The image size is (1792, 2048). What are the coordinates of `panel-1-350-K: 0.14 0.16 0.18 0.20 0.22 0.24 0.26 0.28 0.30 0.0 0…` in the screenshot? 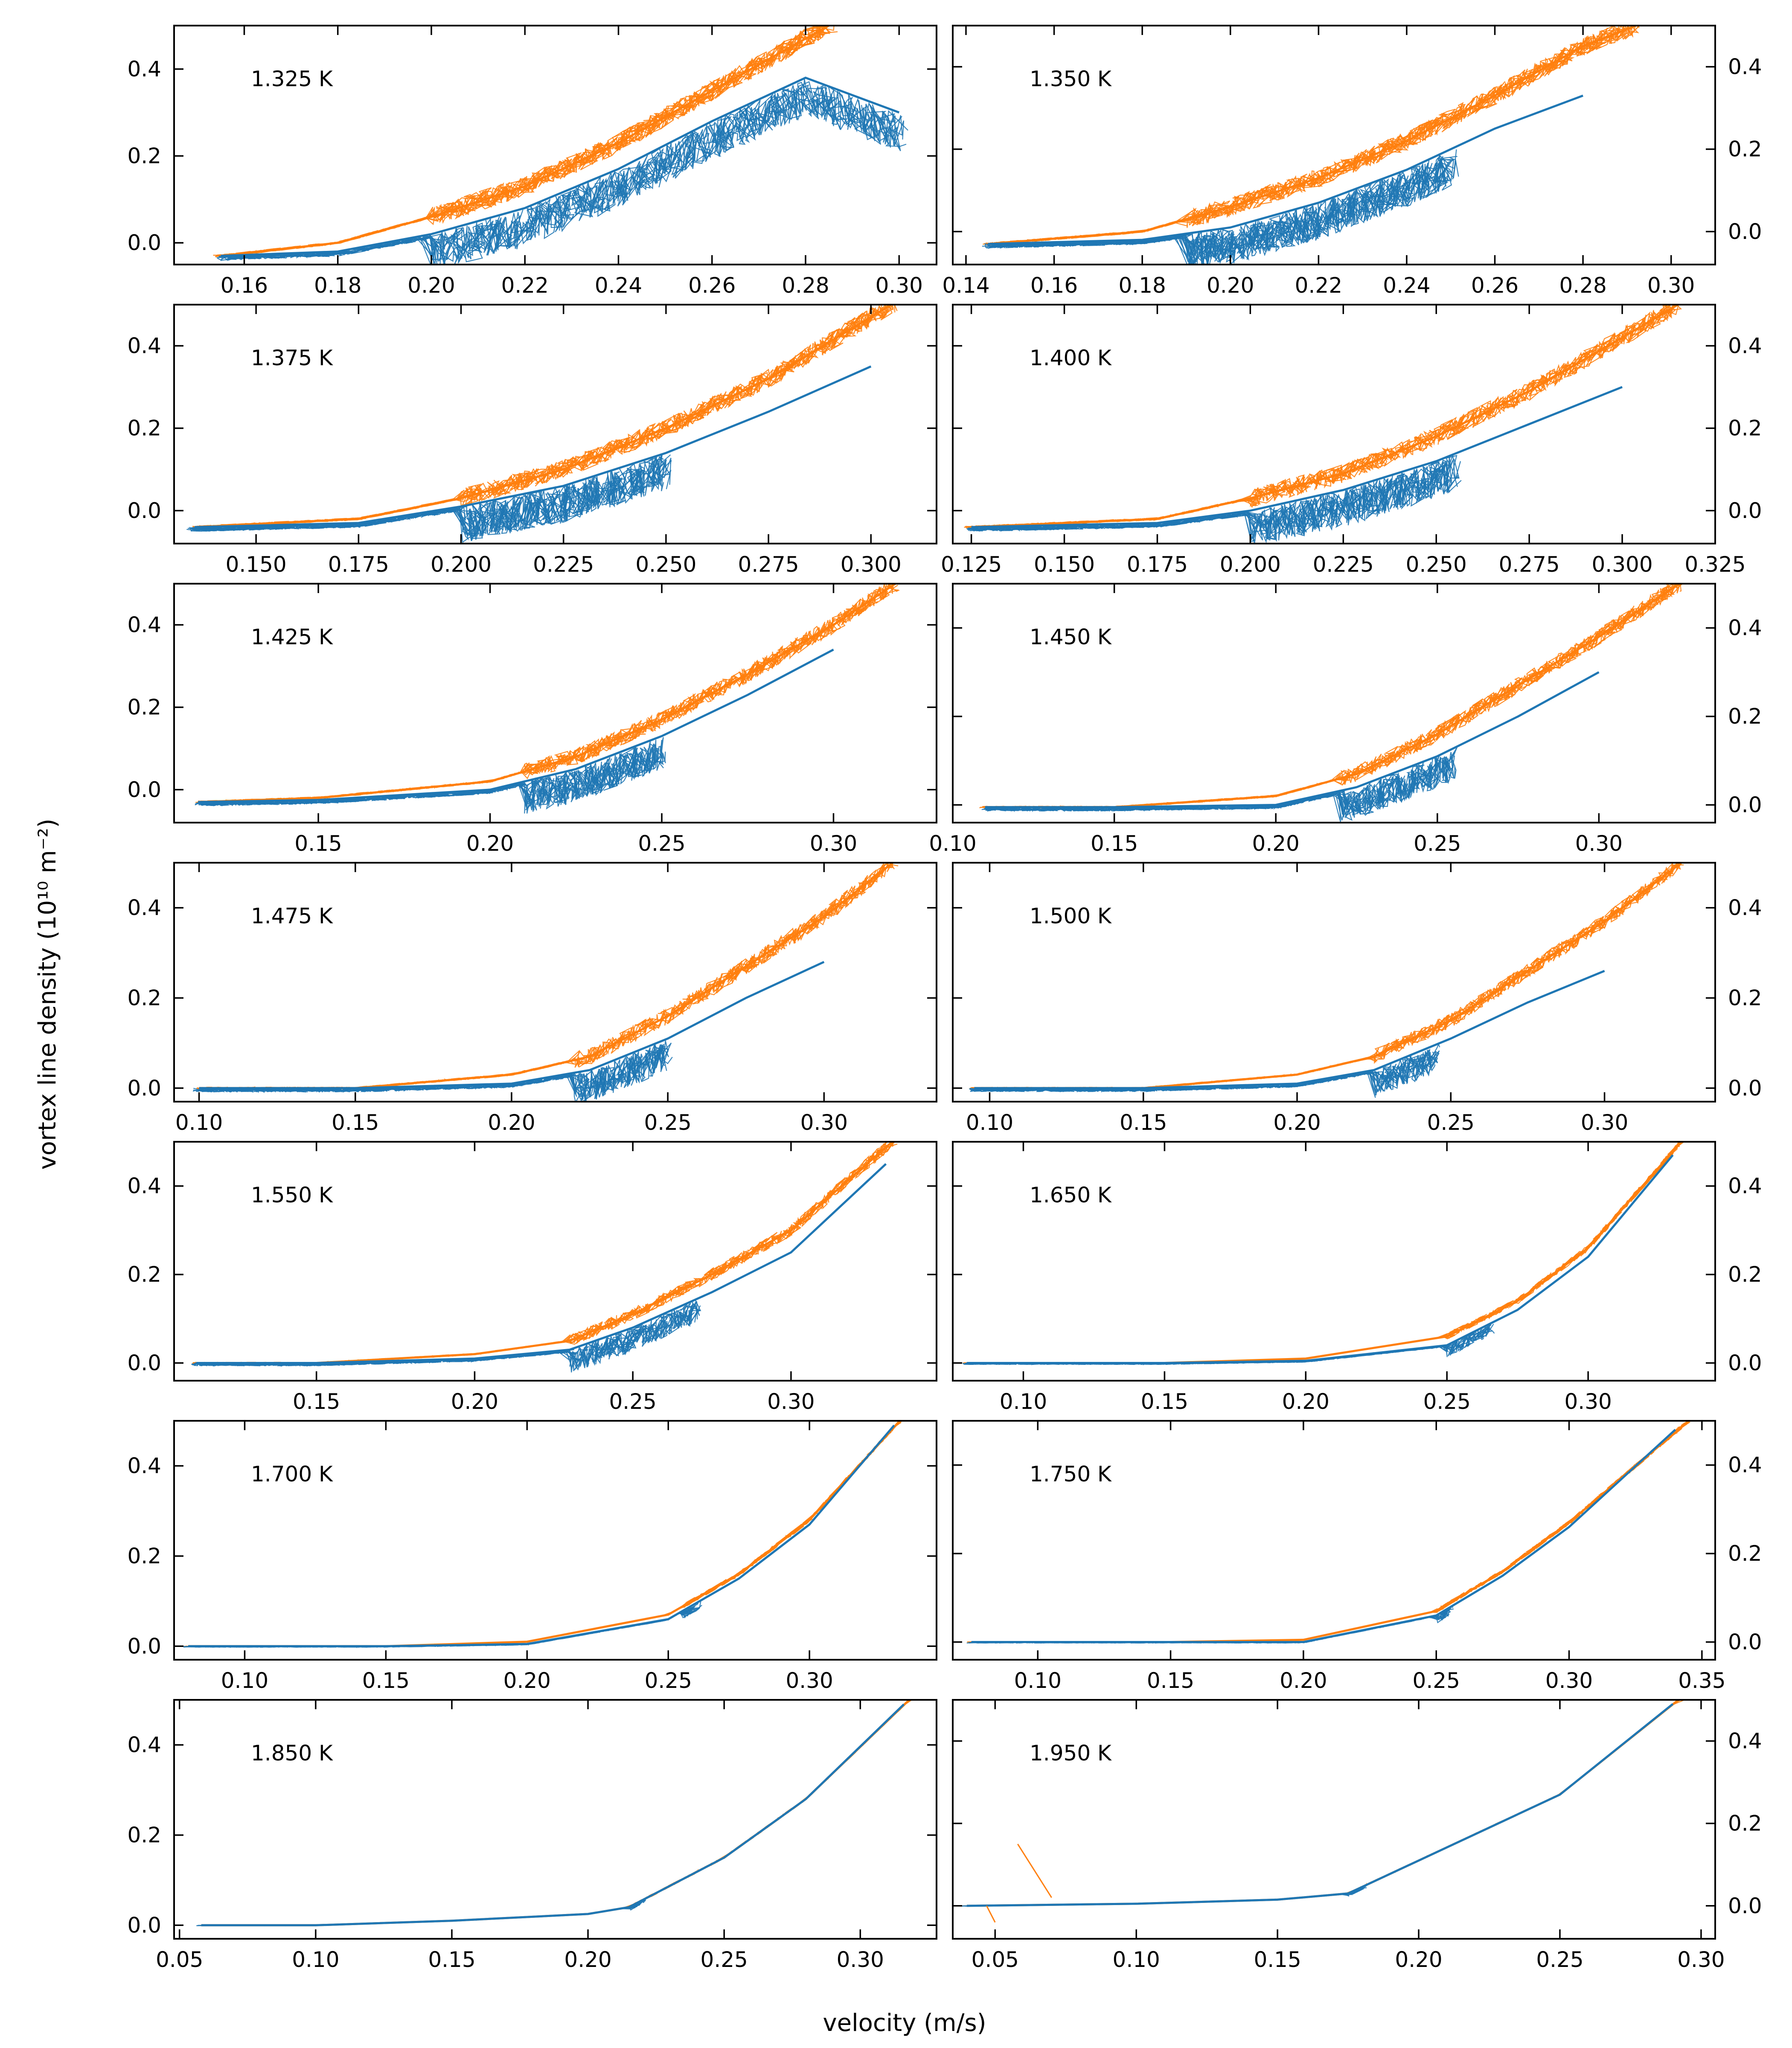 It's located at (1352, 161).